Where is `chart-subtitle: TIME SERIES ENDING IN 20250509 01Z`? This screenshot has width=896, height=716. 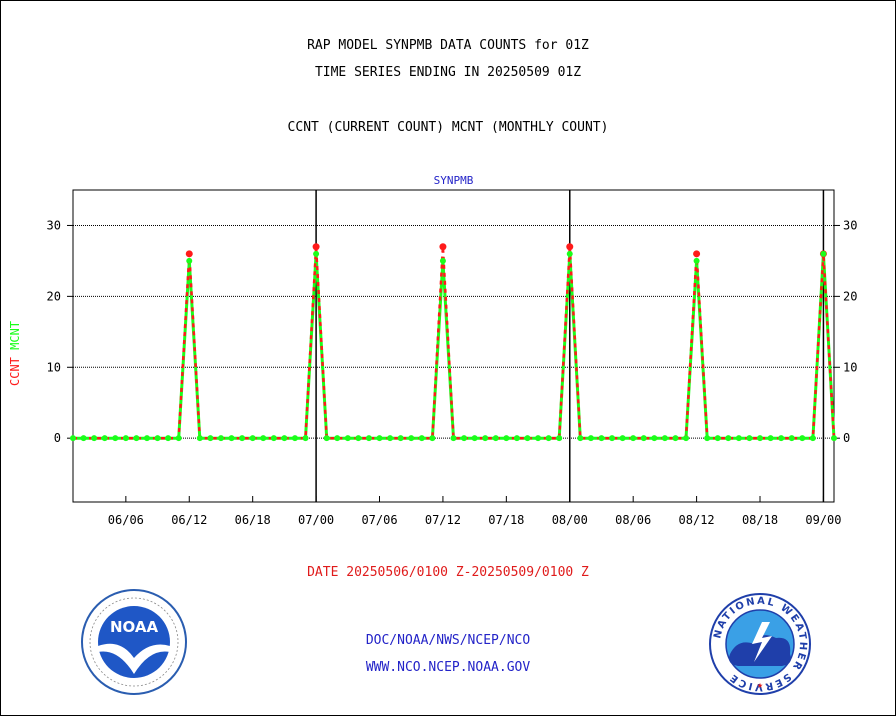
chart-subtitle: TIME SERIES ENDING IN 20250509 01Z is located at coordinates (448, 72).